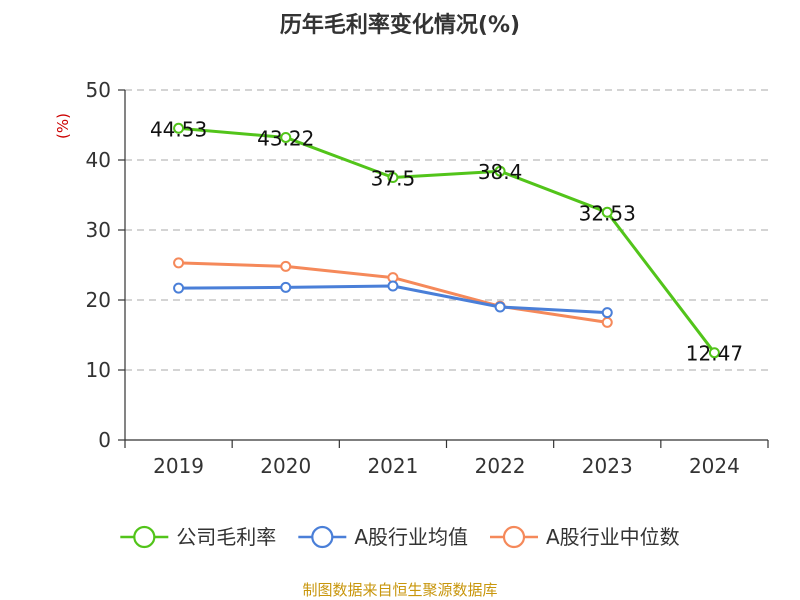 Image resolution: width=800 pixels, height=600 pixels. What do you see at coordinates (98, 90) in the screenshot?
I see `y-tick-label: 50` at bounding box center [98, 90].